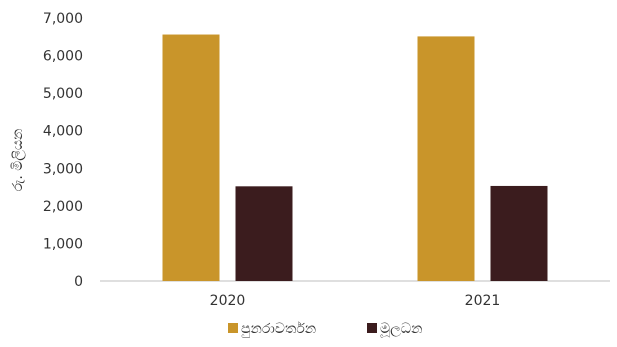  I want to click on y-tick-label: 2,000, so click(63, 207).